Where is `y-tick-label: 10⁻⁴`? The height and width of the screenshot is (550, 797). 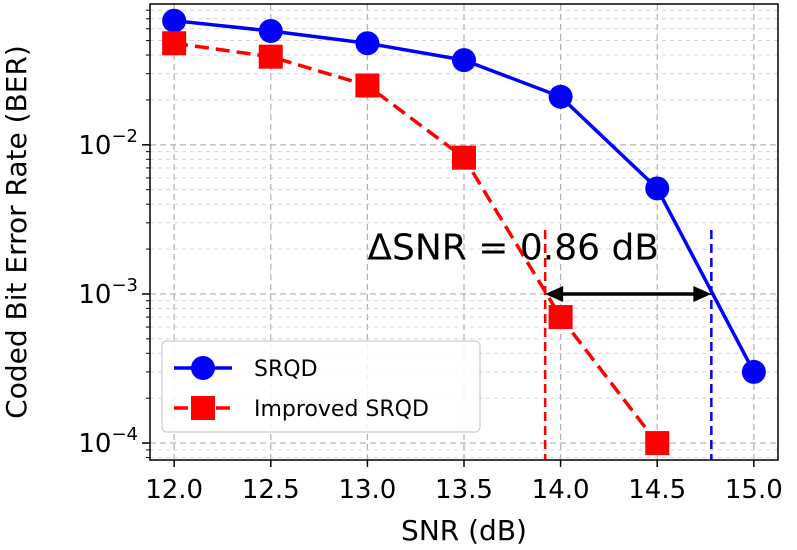 y-tick-label: 10⁻⁴ is located at coordinates (108, 441).